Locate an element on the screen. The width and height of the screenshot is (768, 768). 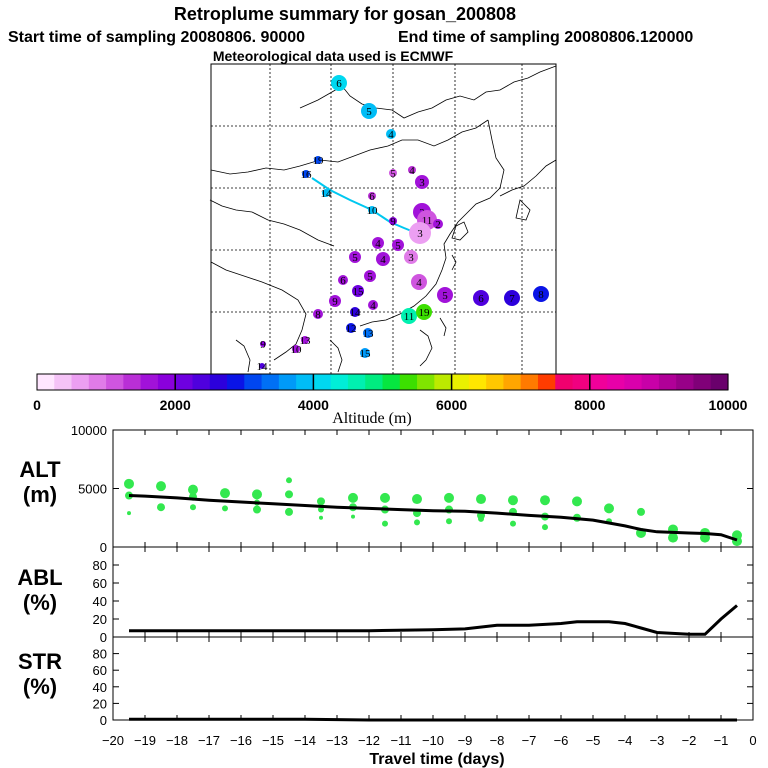
abl-ytick-label: 80 is located at coordinates (100, 565).